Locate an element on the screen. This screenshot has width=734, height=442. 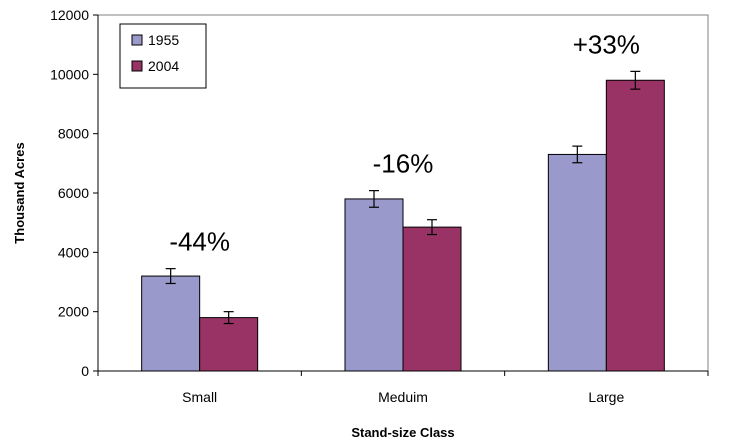
legend-label-1955: 1955 is located at coordinates (163, 40).